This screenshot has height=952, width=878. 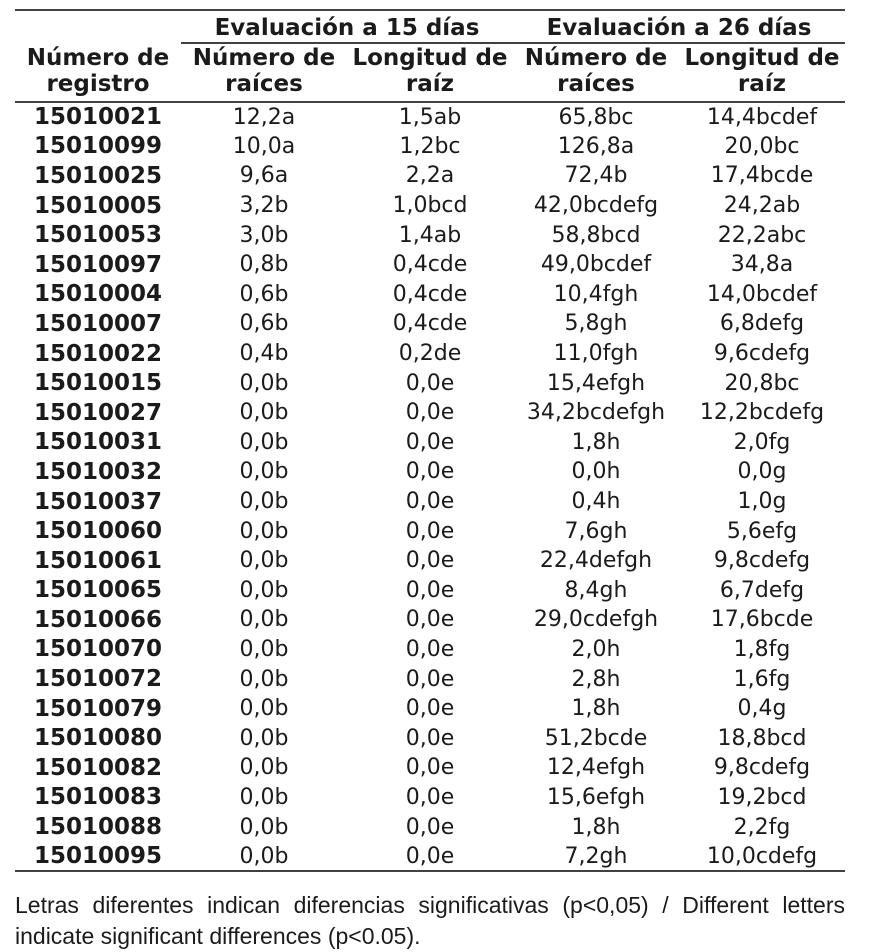 I want to click on longitud-raiz-26-cell: 22,2abc, so click(x=762, y=235).